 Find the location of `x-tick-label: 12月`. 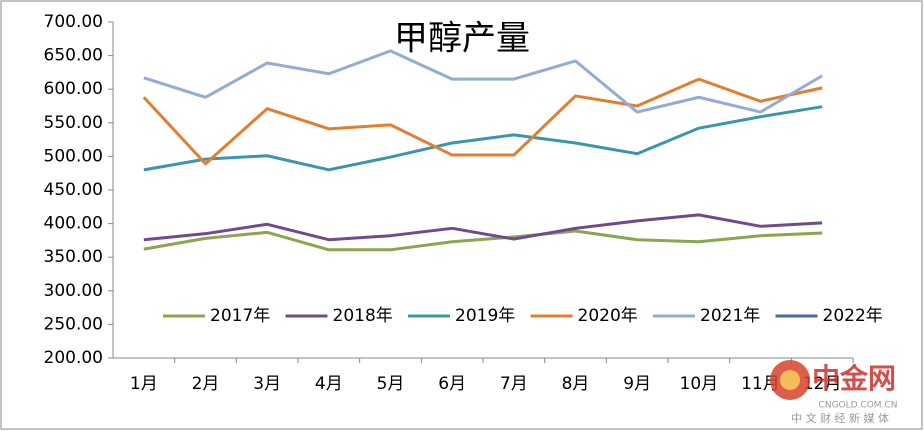

x-tick-label: 12月 is located at coordinates (822, 384).